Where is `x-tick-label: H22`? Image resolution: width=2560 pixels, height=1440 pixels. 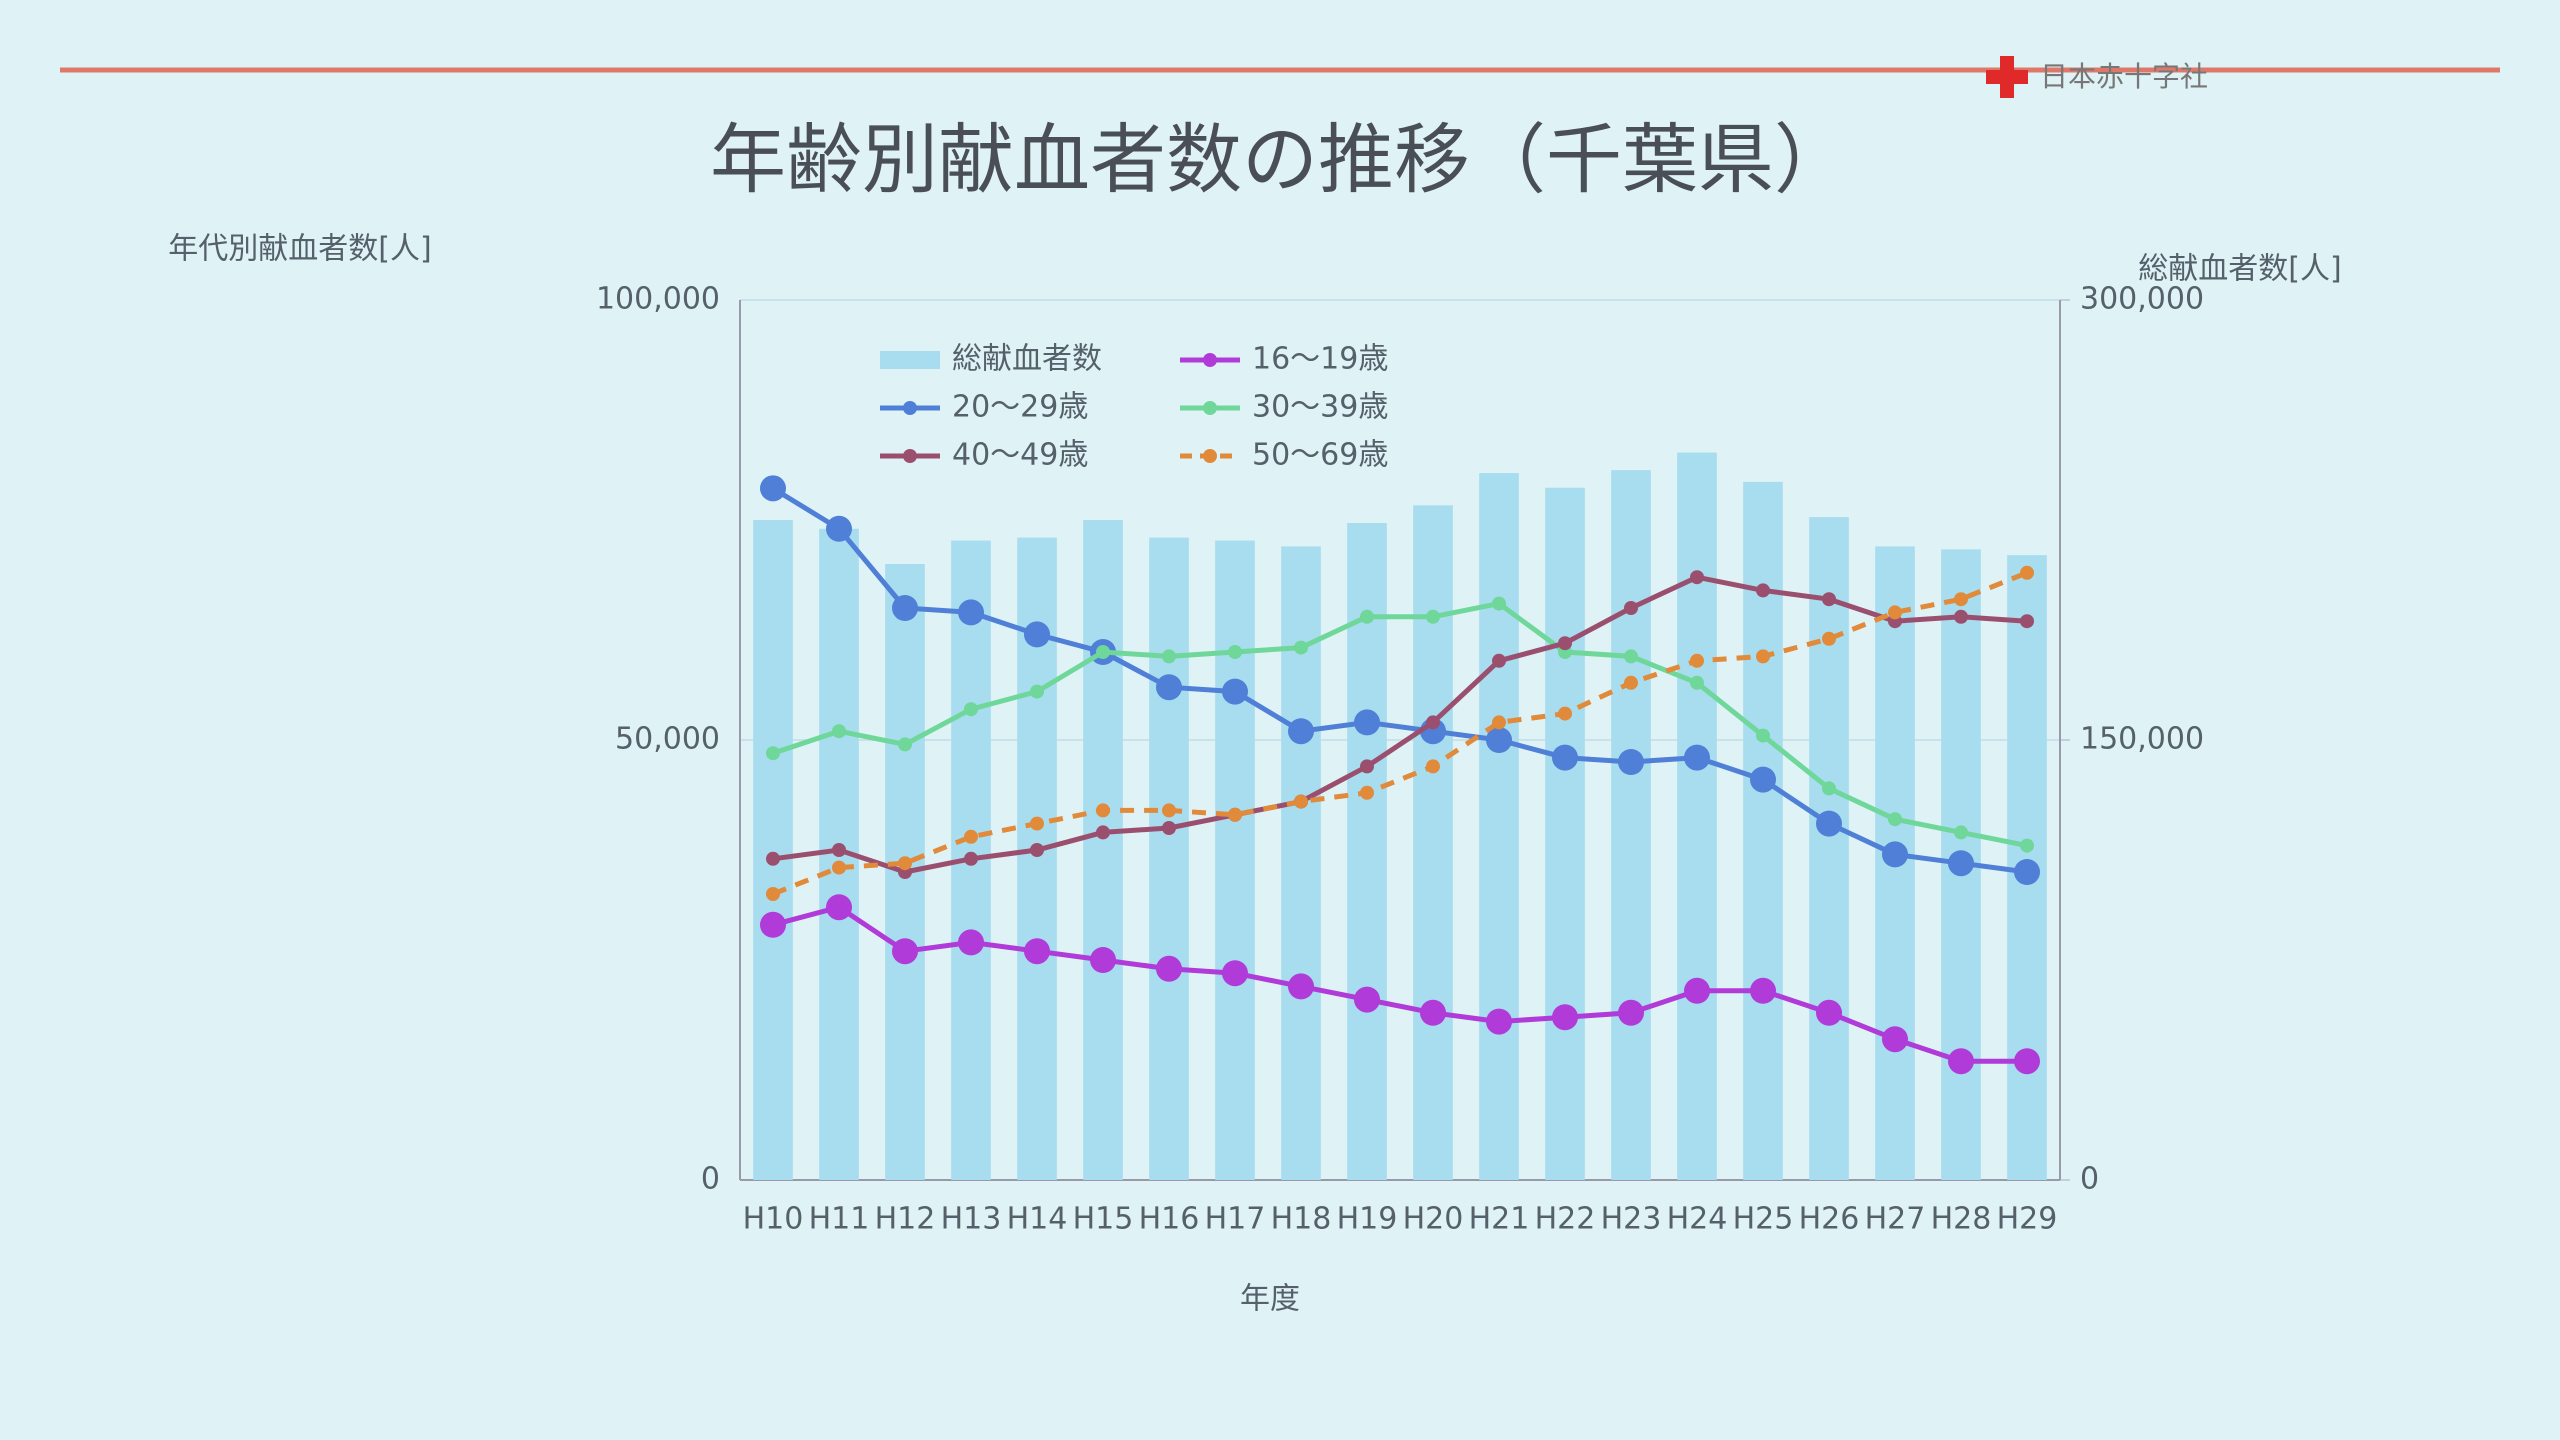 x-tick-label: H22 is located at coordinates (1565, 1219).